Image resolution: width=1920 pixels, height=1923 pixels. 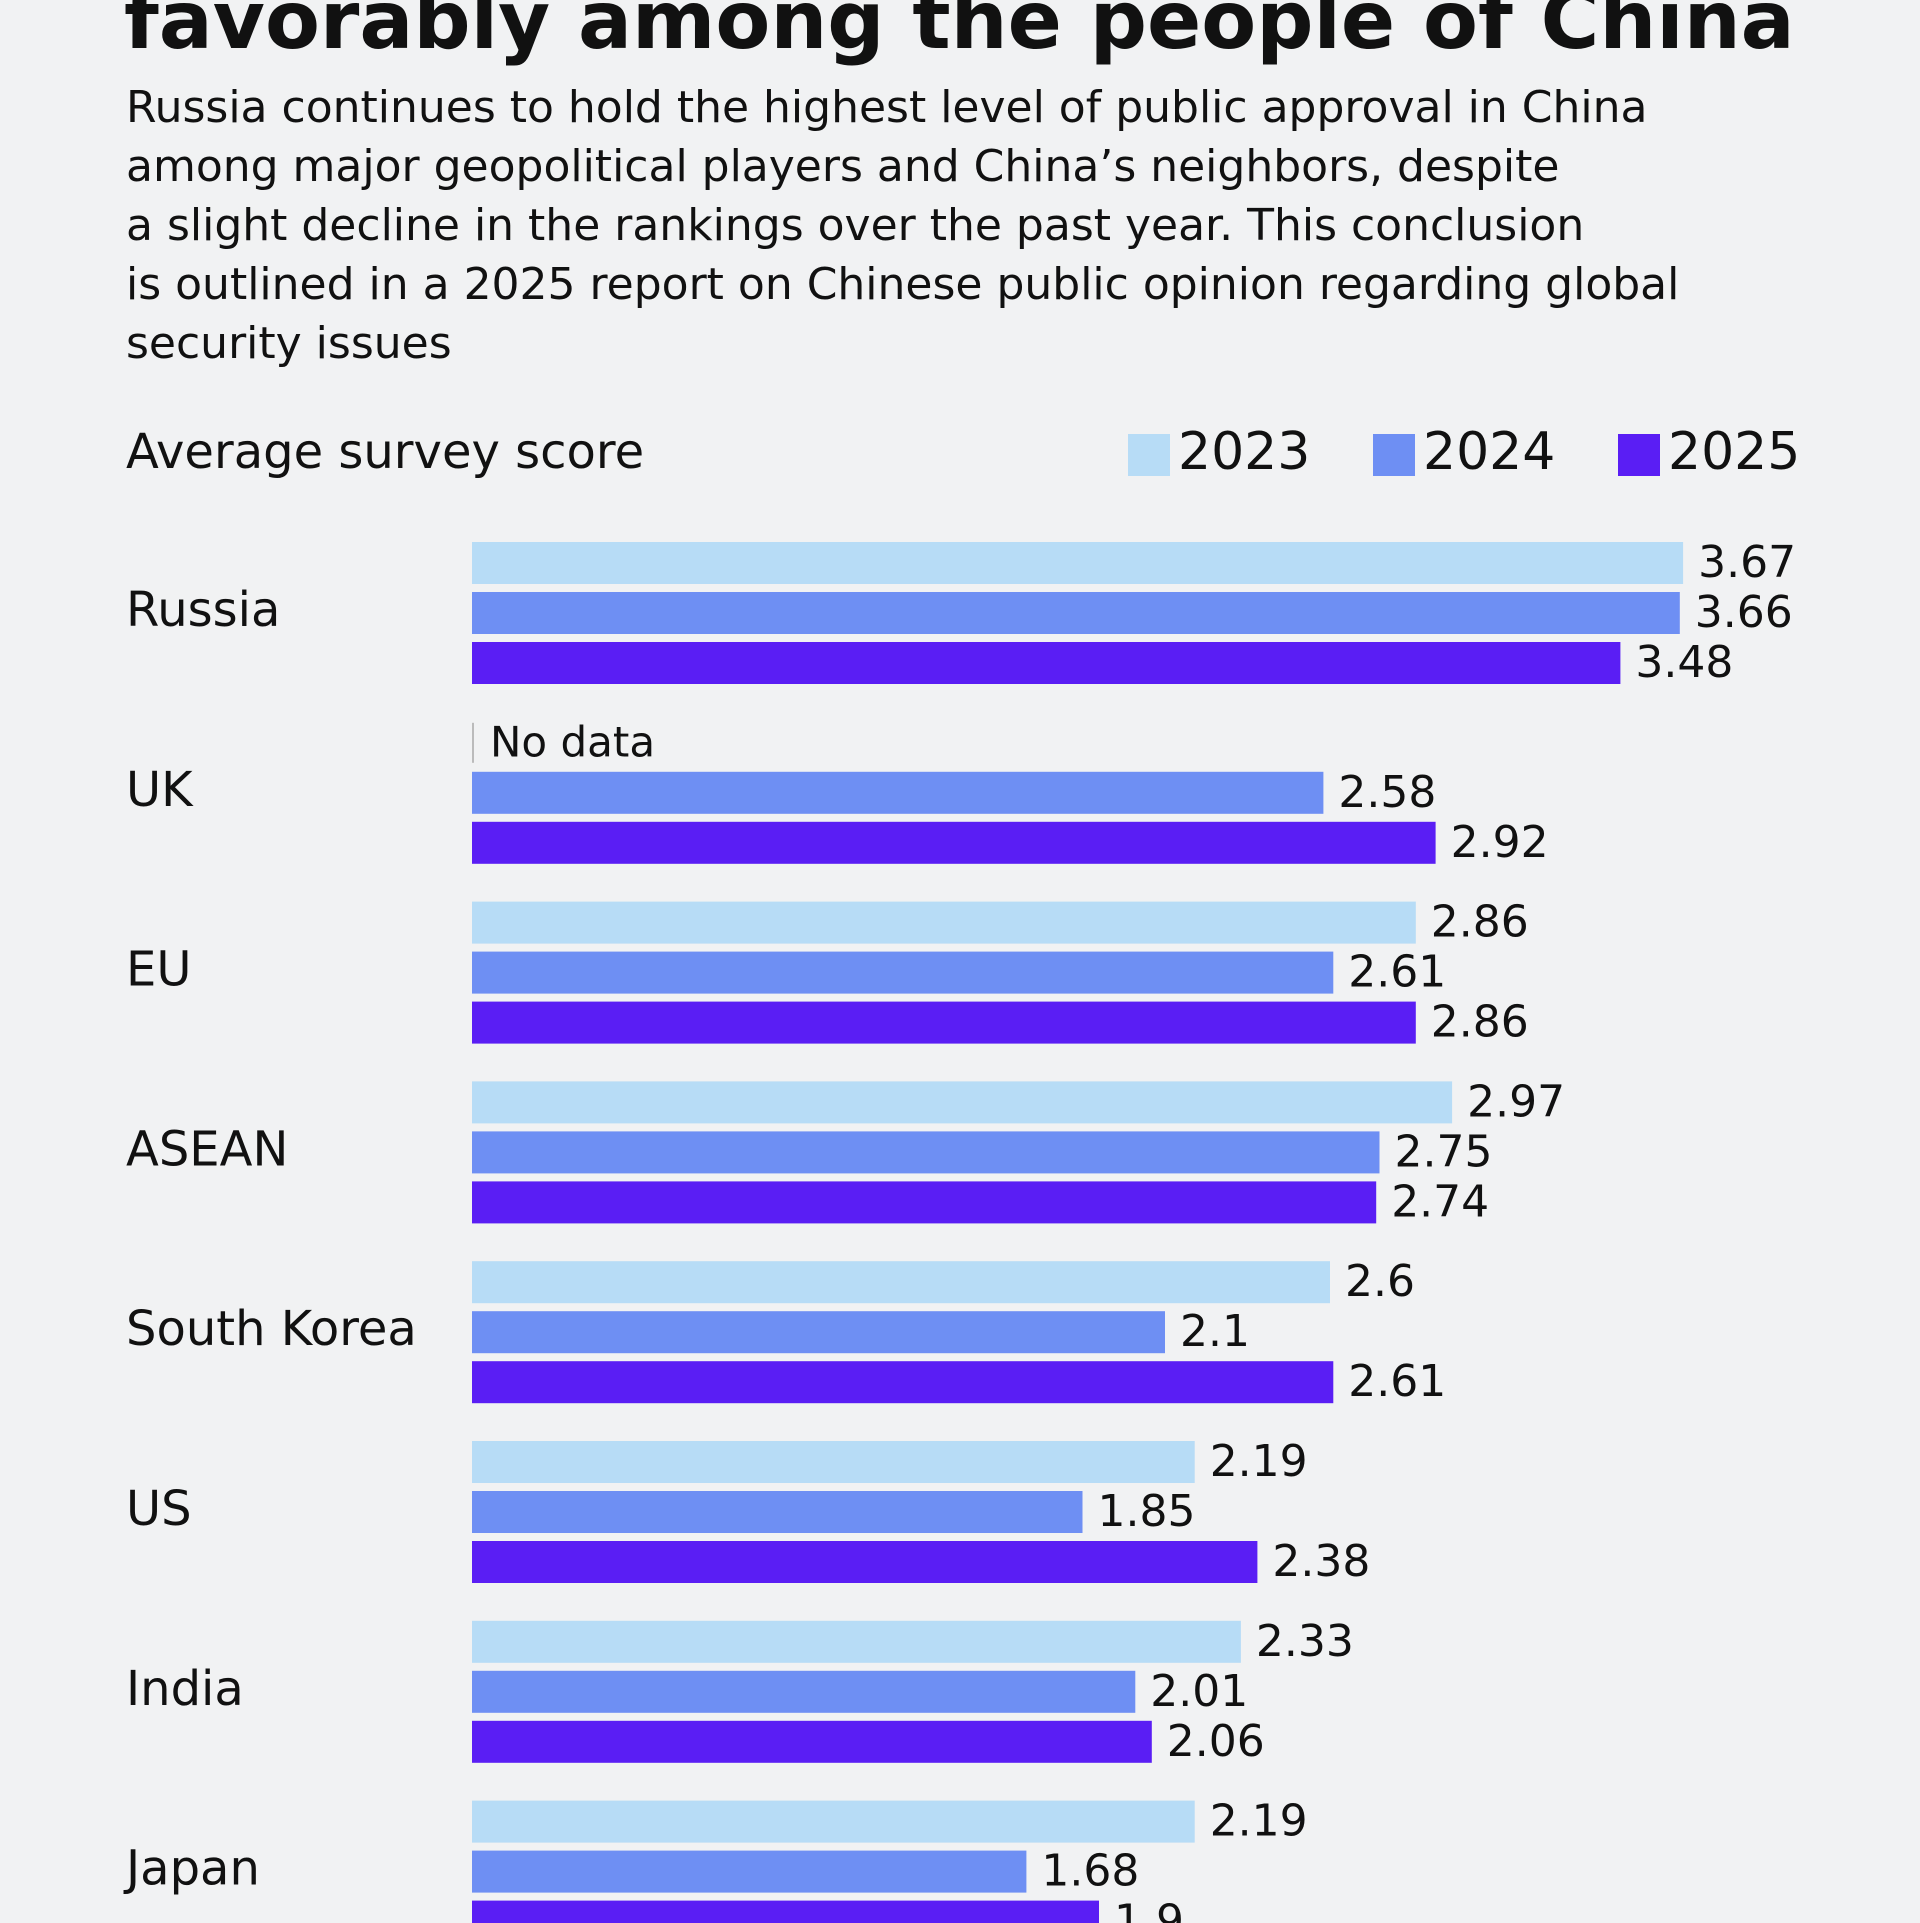 What do you see at coordinates (1090, 1871) in the screenshot?
I see `value-label: 1.68` at bounding box center [1090, 1871].